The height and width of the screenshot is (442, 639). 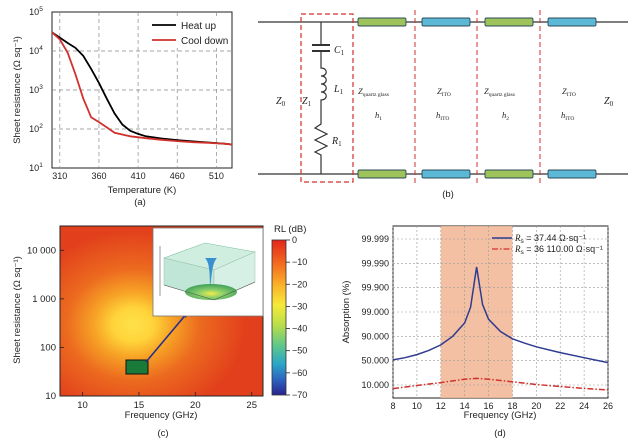 What do you see at coordinates (448, 194) in the screenshot?
I see `panel-b-label: (b)` at bounding box center [448, 194].